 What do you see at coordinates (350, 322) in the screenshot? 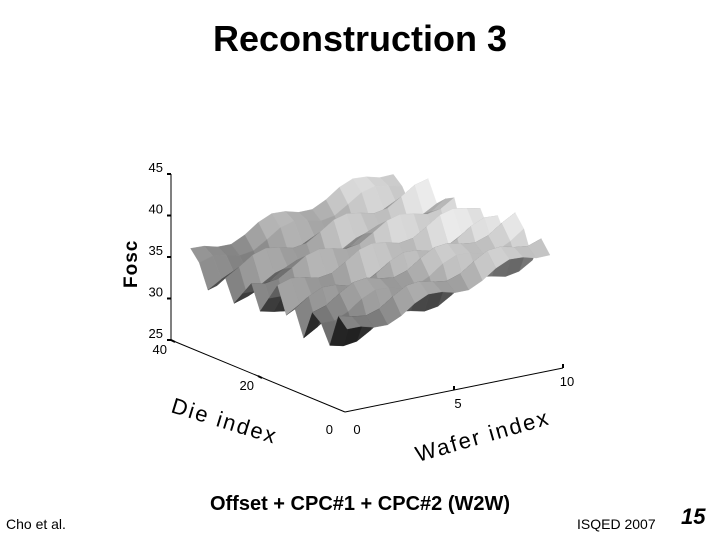
I see `surface-patch` at bounding box center [350, 322].